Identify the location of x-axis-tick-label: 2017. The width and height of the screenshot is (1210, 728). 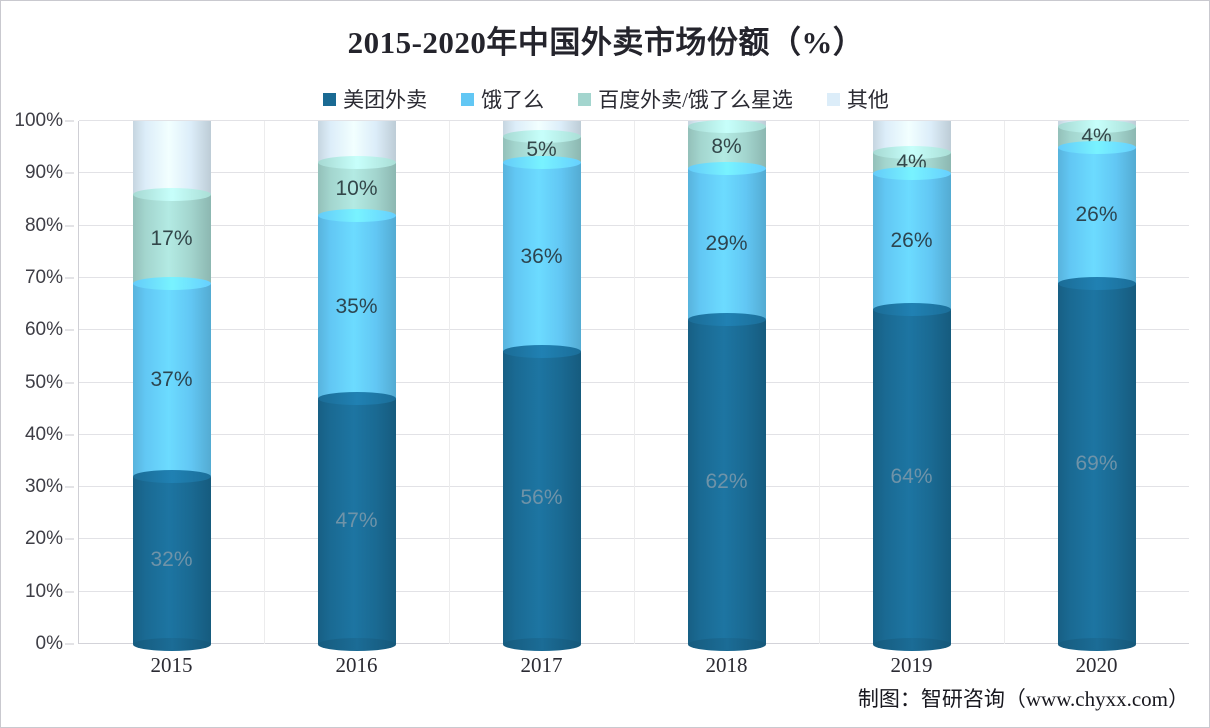
(541, 665).